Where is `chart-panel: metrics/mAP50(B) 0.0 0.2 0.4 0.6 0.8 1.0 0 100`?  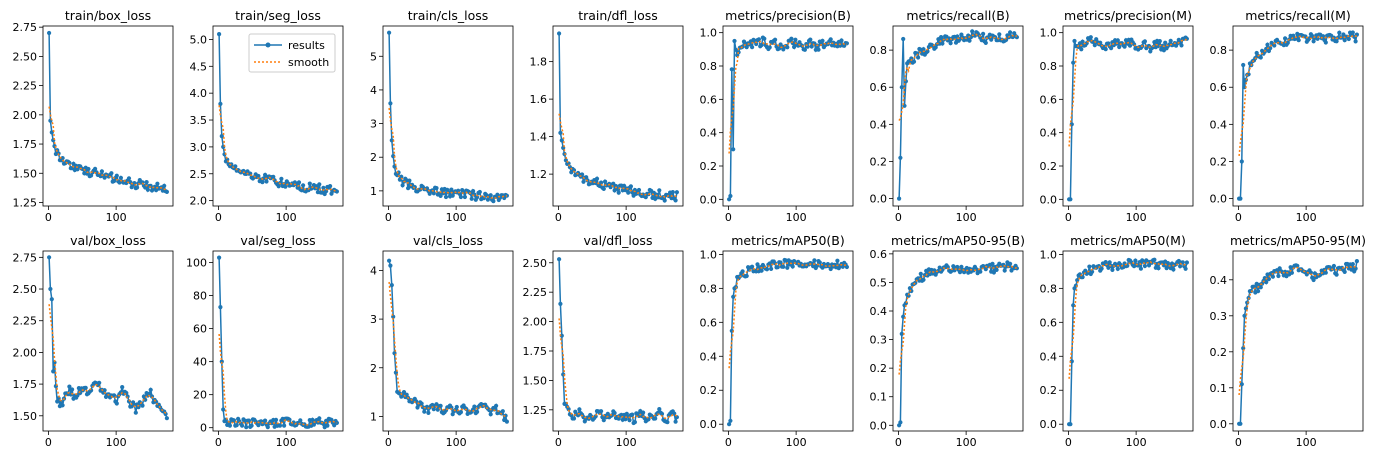
chart-panel: metrics/mAP50(B) 0.0 0.2 0.4 0.6 0.8 1.0 0 100 is located at coordinates (777, 341).